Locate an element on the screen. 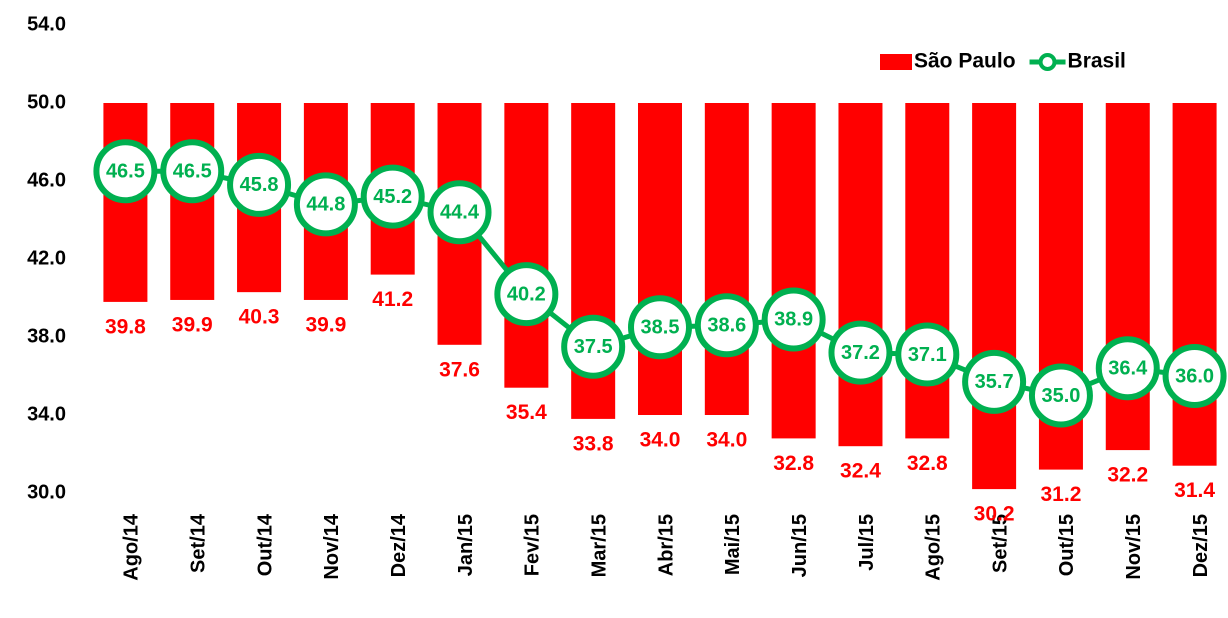 This screenshot has height=618, width=1228. y-tick-label: 54.0 is located at coordinates (46, 24).